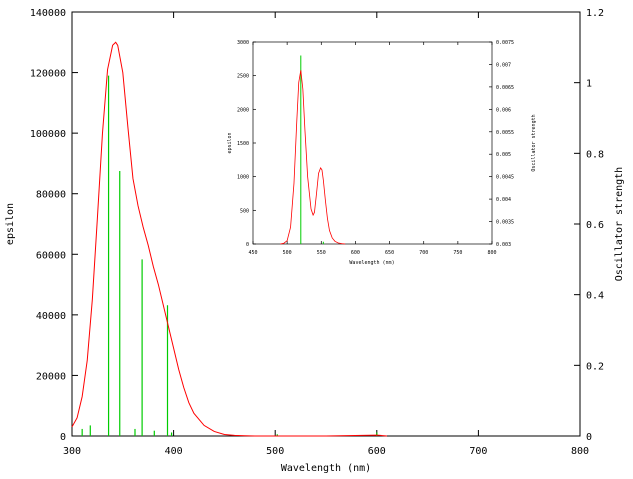 Image resolution: width=633 pixels, height=479 pixels. What do you see at coordinates (48, 134) in the screenshot?
I see `y-tick-label: 100000` at bounding box center [48, 134].